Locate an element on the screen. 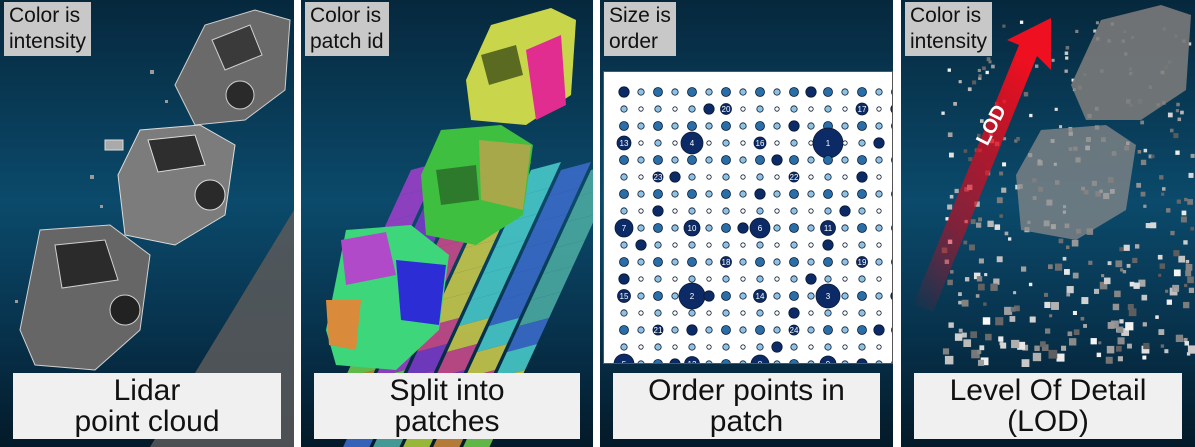  order-label: 10 is located at coordinates (692, 228).